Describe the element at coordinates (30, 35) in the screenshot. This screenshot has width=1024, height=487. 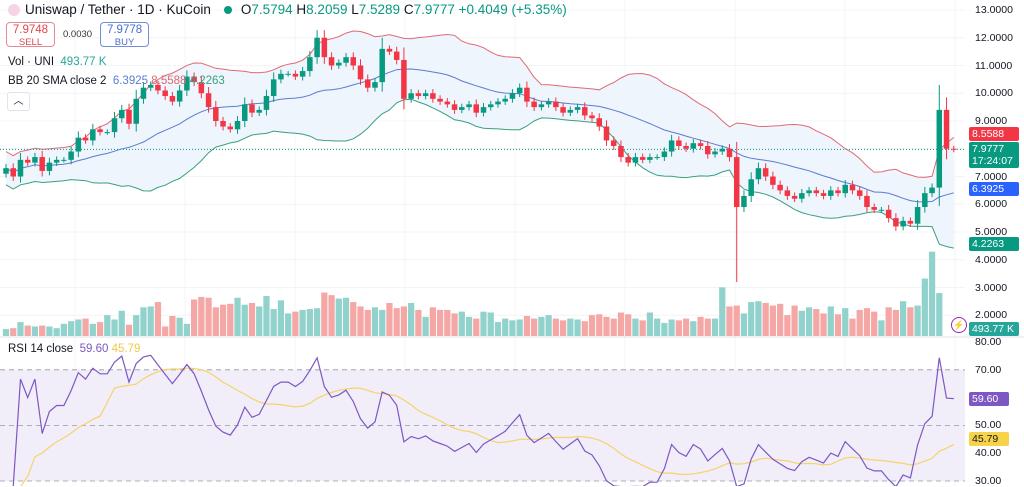
I see `sell-button: 7.9748 SELL` at that location.